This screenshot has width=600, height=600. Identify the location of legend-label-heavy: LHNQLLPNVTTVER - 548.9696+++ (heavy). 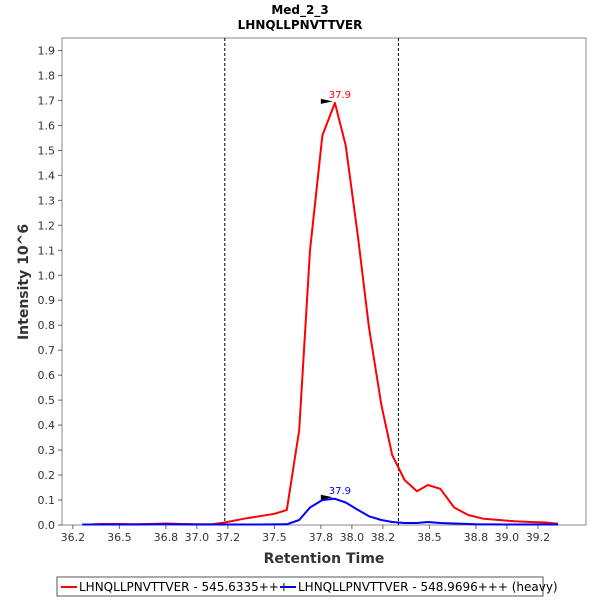
(428, 587).